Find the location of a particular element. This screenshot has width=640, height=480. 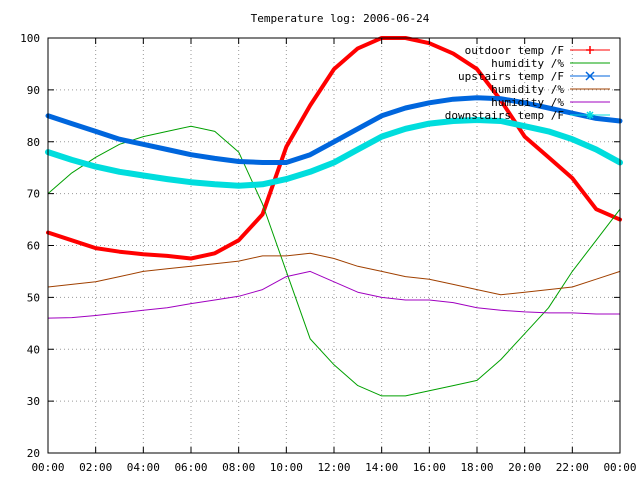

x-tick-label: 06:00 is located at coordinates (190, 467).